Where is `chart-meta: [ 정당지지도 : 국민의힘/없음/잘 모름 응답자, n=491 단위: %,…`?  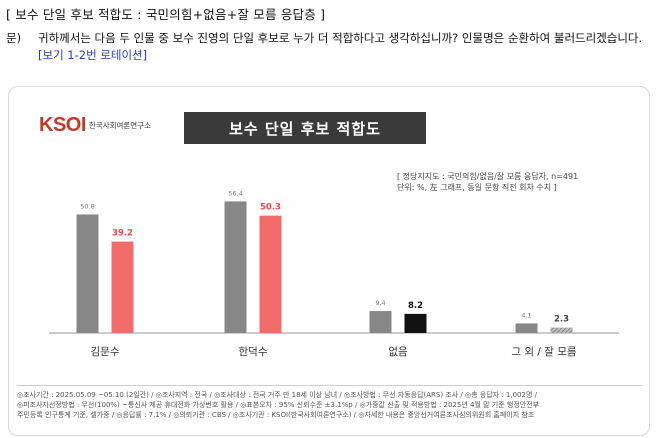 chart-meta: [ 정당지지도 : 국민의힘/없음/잘 모름 응답자, n=491 단위: %,… is located at coordinates (487, 182).